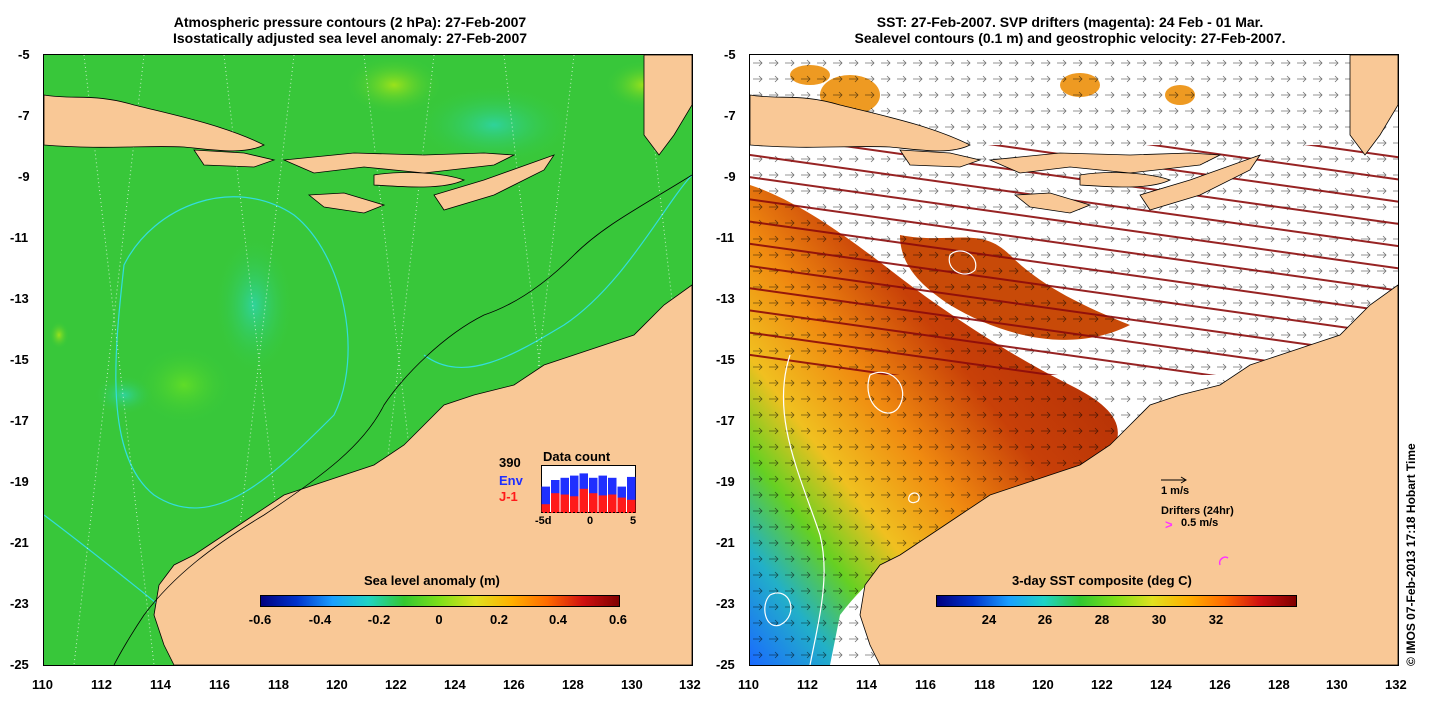 The height and width of the screenshot is (710, 1440). What do you see at coordinates (101, 684) in the screenshot?
I see `left-x-tick: 112` at bounding box center [101, 684].